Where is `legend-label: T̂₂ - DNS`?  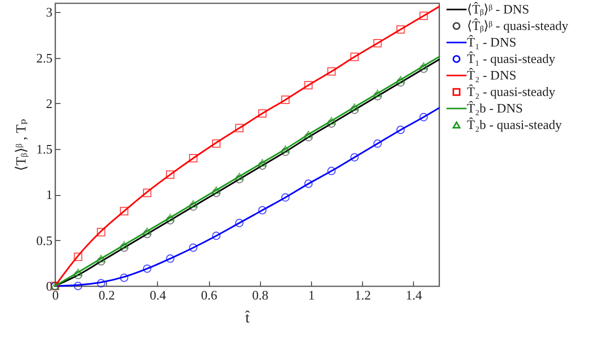
legend-label: T̂₂ - DNS is located at coordinates (491, 74).